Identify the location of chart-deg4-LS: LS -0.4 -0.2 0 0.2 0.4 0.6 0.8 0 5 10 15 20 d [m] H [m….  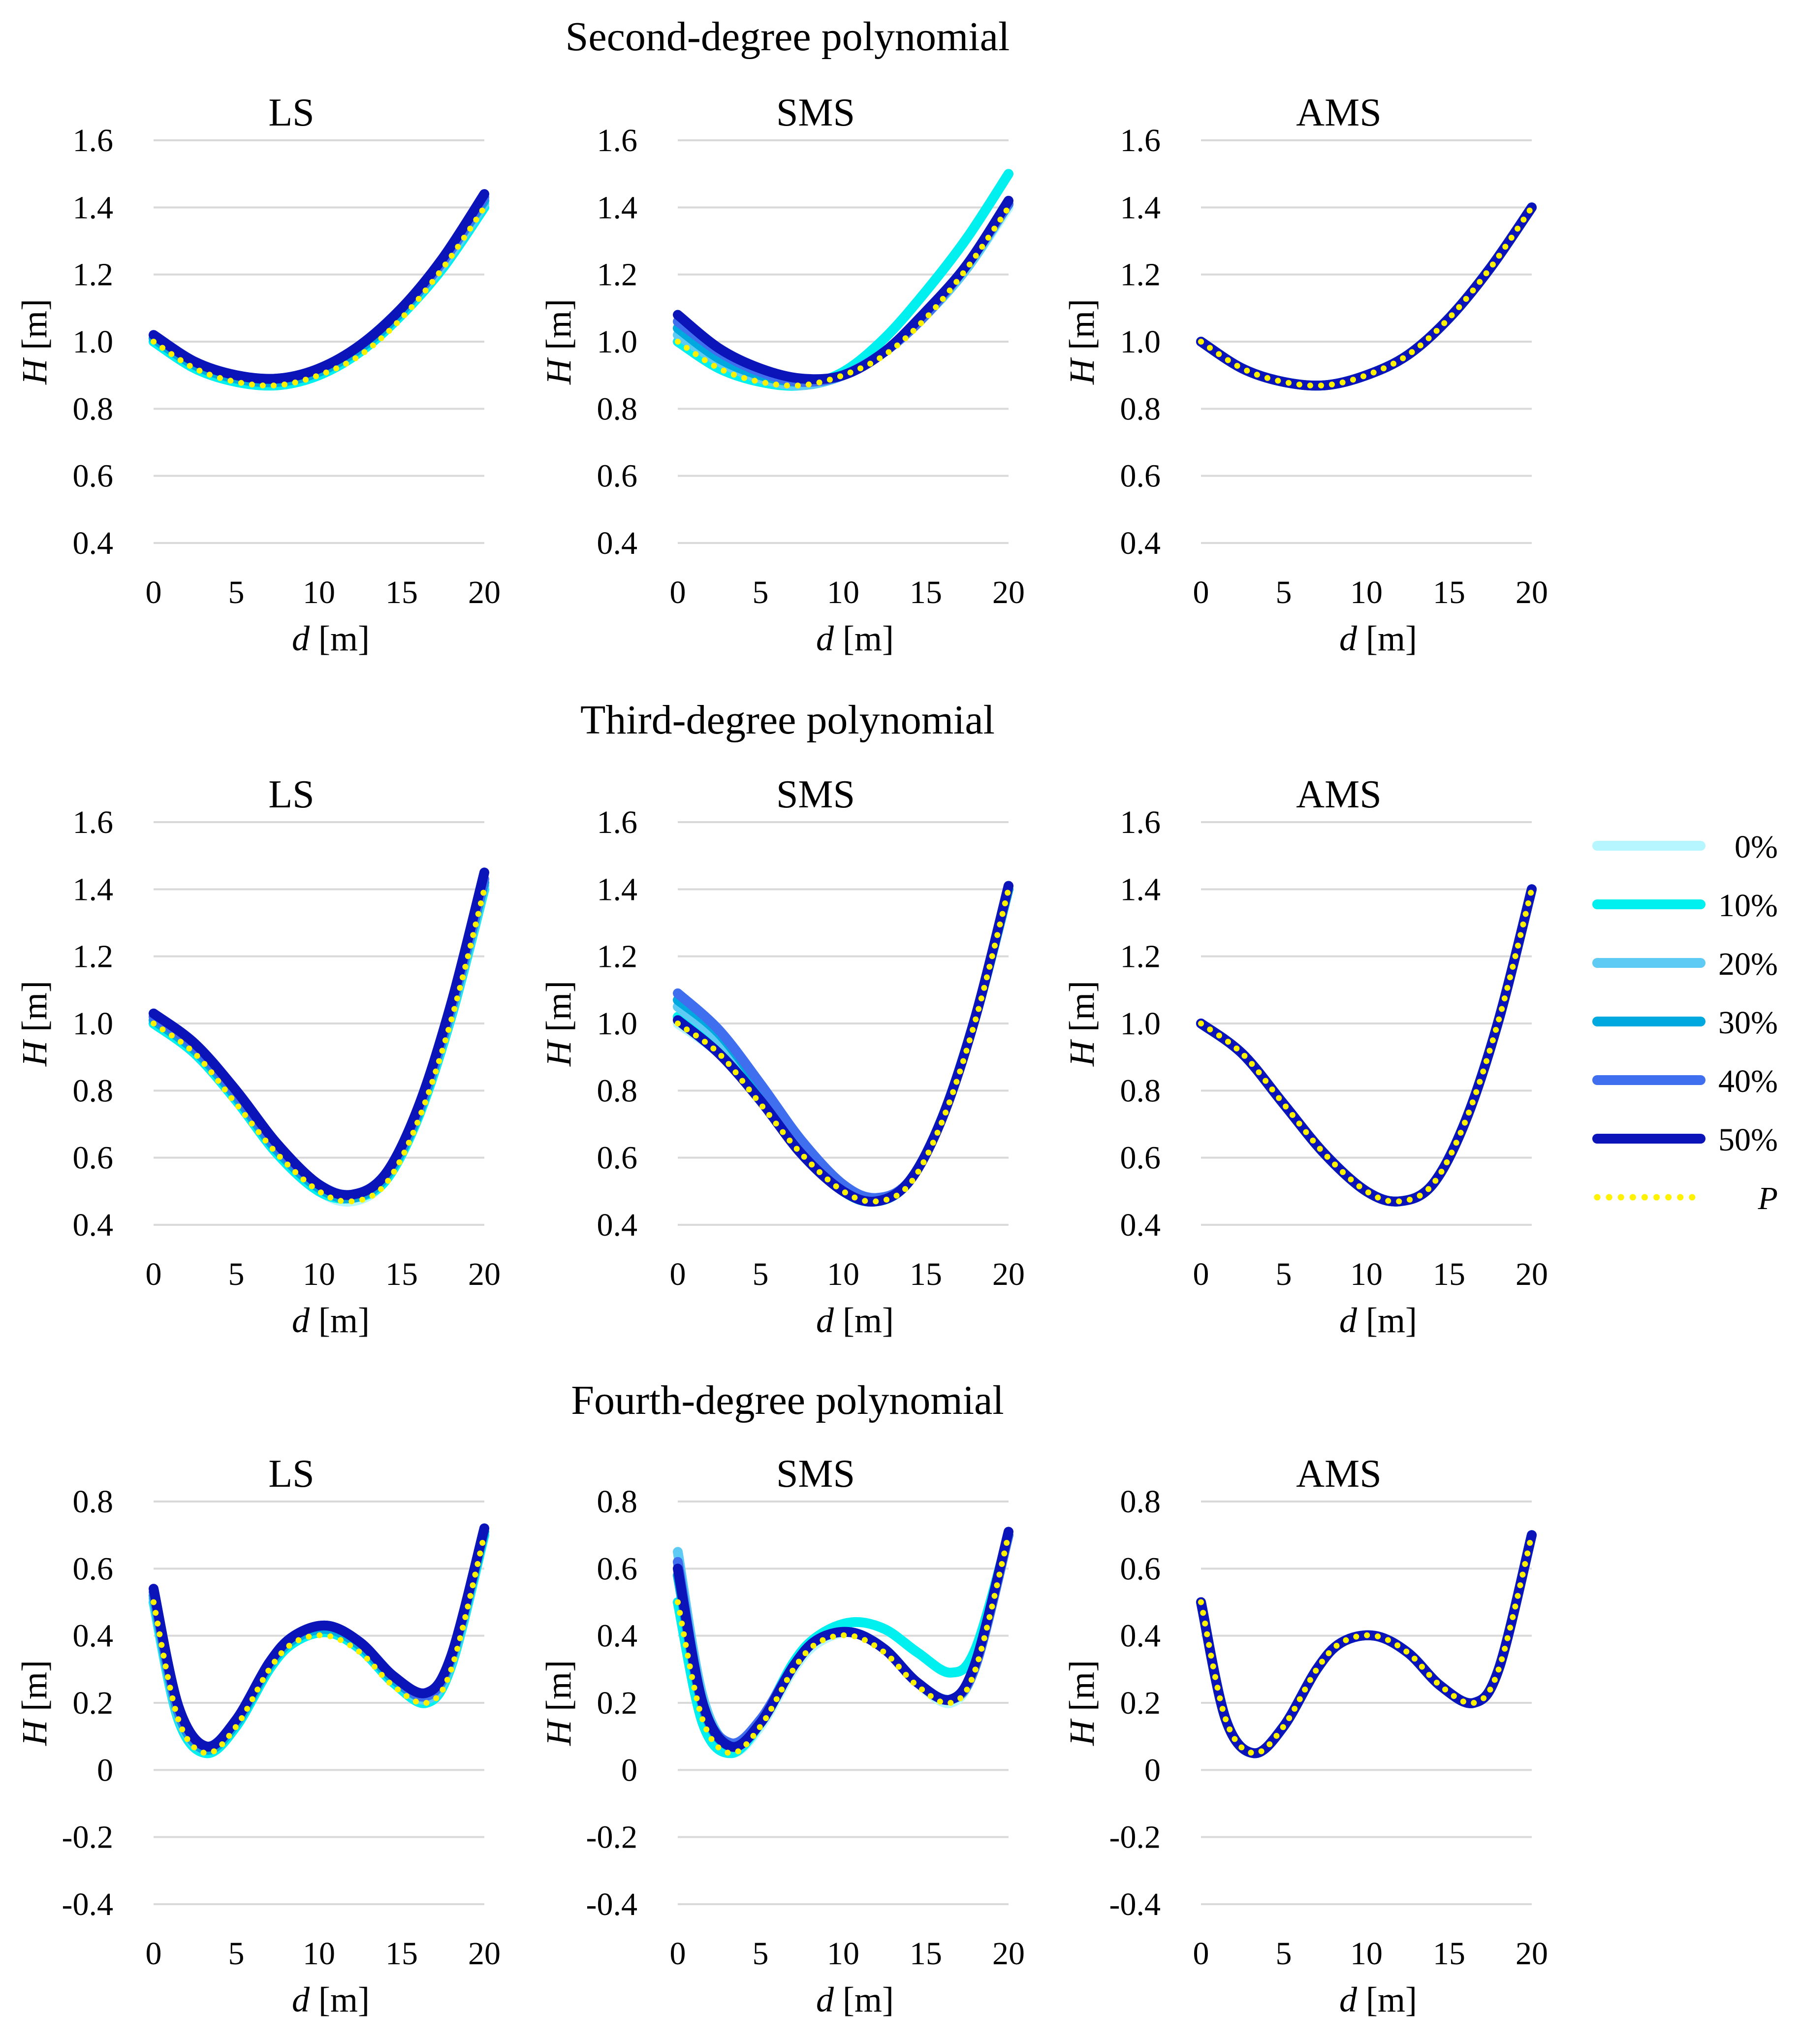
(258, 1735).